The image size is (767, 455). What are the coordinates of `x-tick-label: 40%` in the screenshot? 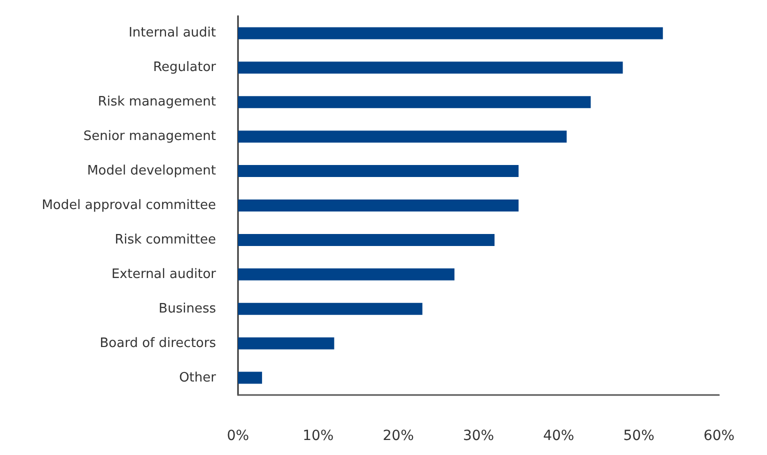 It's located at (558, 436).